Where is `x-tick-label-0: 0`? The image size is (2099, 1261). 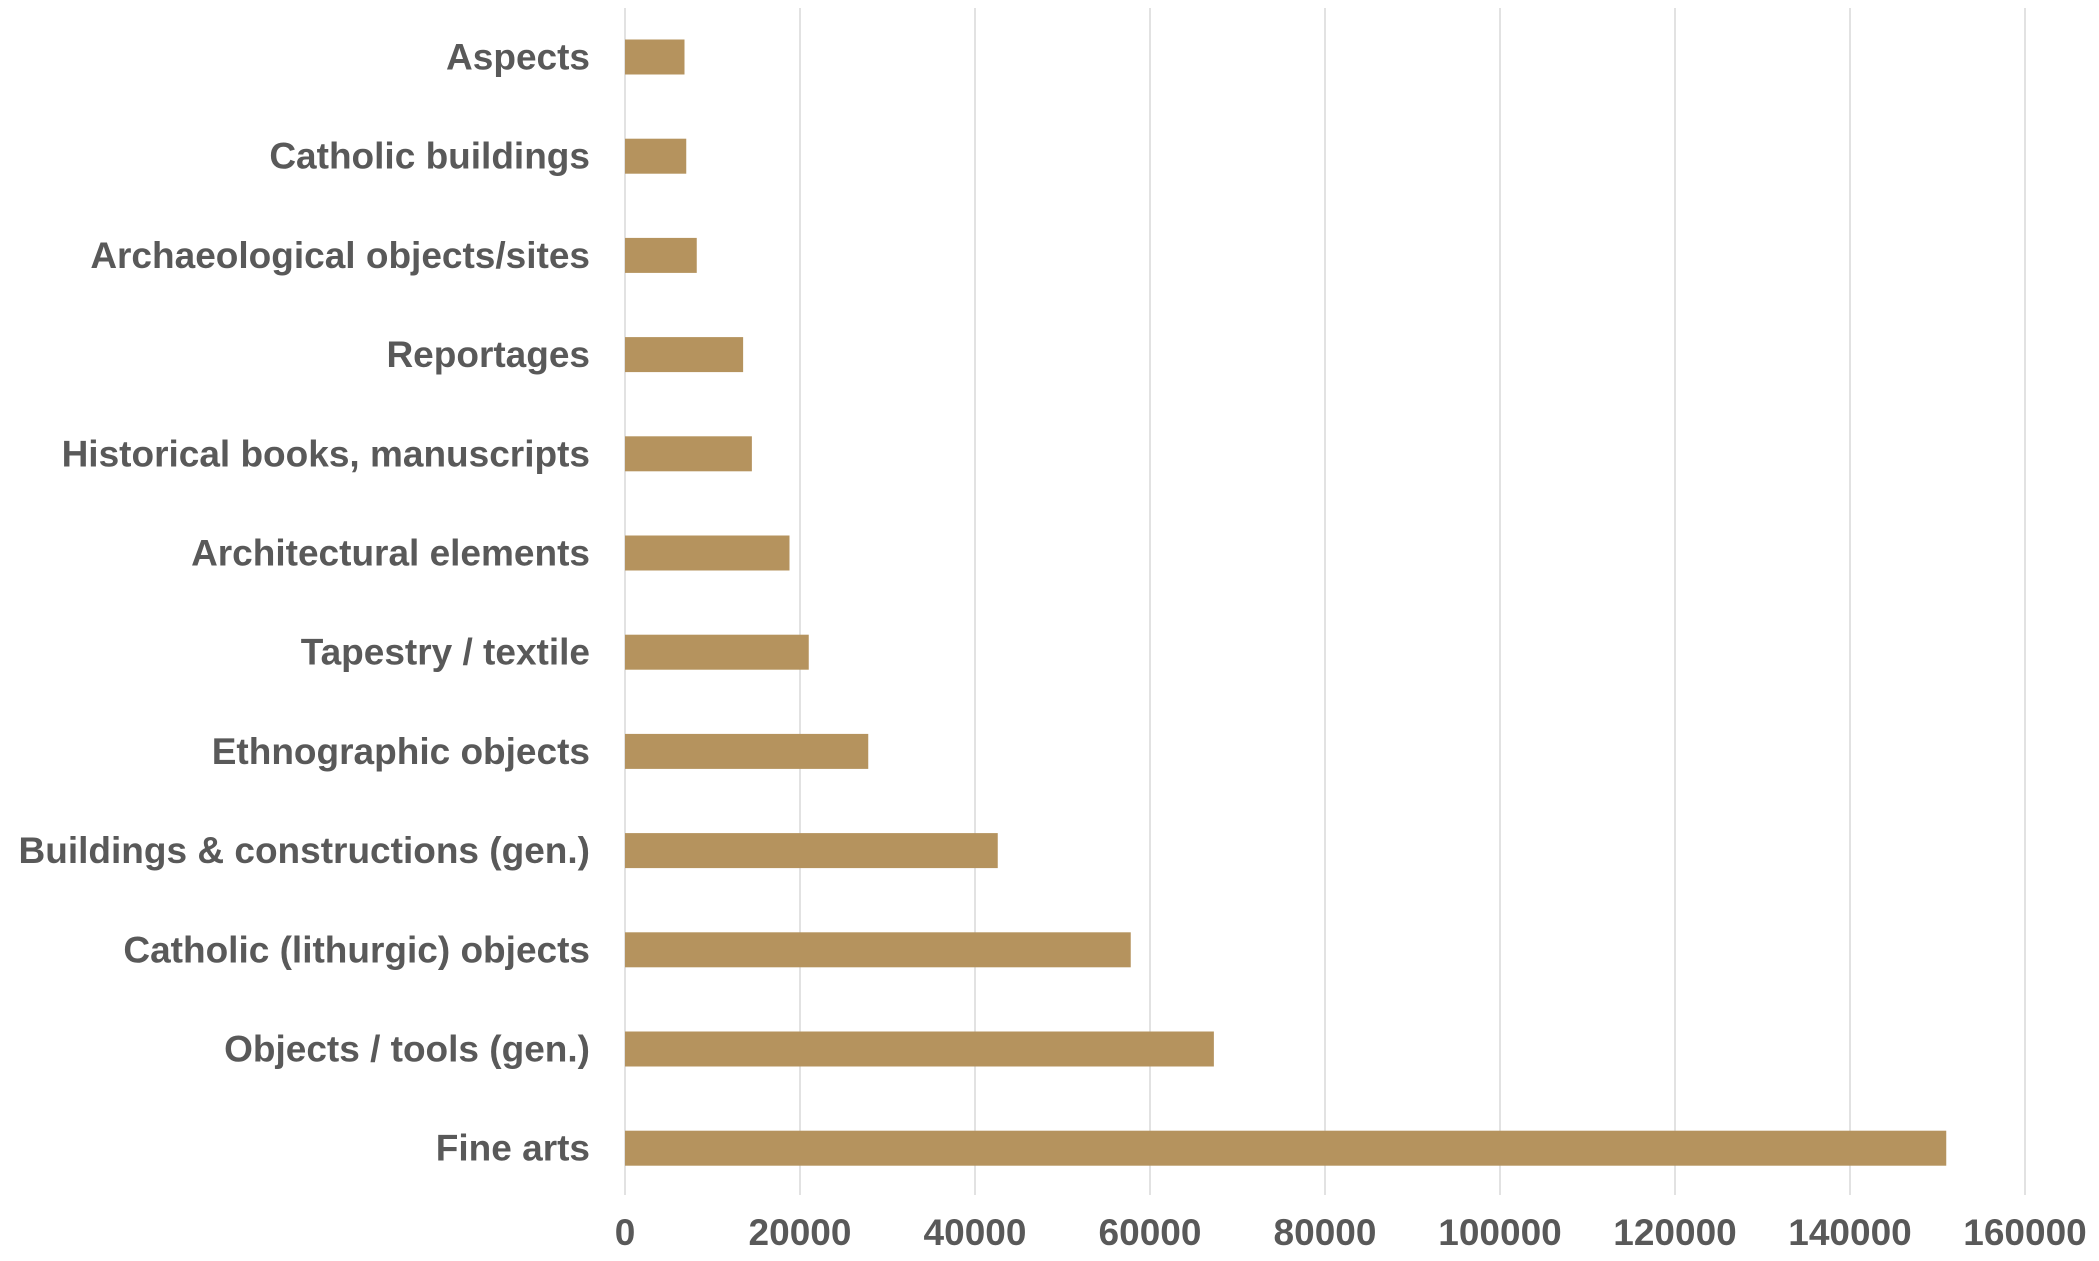 x-tick-label-0: 0 is located at coordinates (625, 1232).